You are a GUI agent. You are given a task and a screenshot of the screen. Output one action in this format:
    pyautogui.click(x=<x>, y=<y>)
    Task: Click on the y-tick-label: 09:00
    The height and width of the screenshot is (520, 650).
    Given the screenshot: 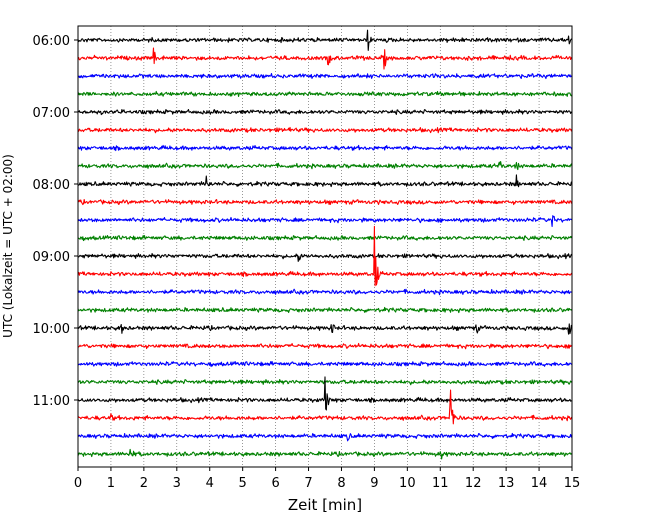 What is the action you would take?
    pyautogui.click(x=51, y=257)
    